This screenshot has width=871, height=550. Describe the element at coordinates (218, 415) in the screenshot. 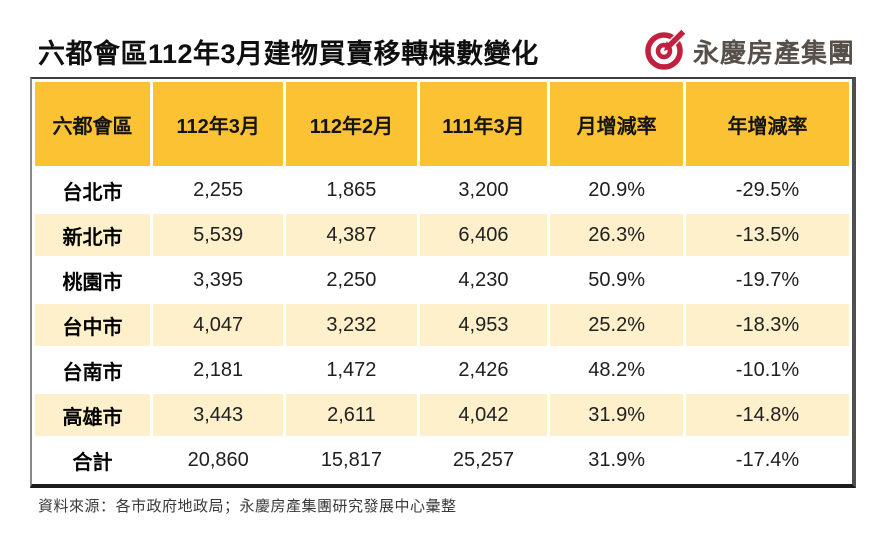

I see `value-cell: 3,443` at that location.